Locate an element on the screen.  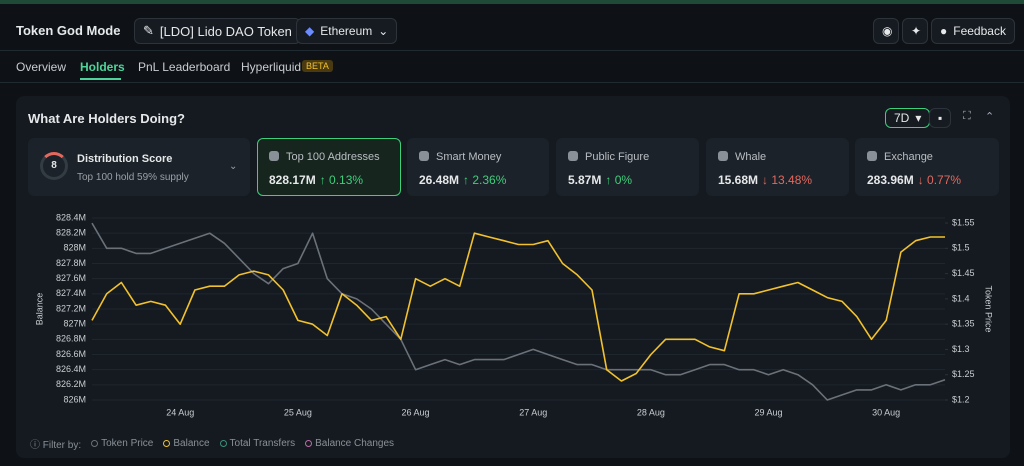
watch-button: ◉ is located at coordinates (886, 31).